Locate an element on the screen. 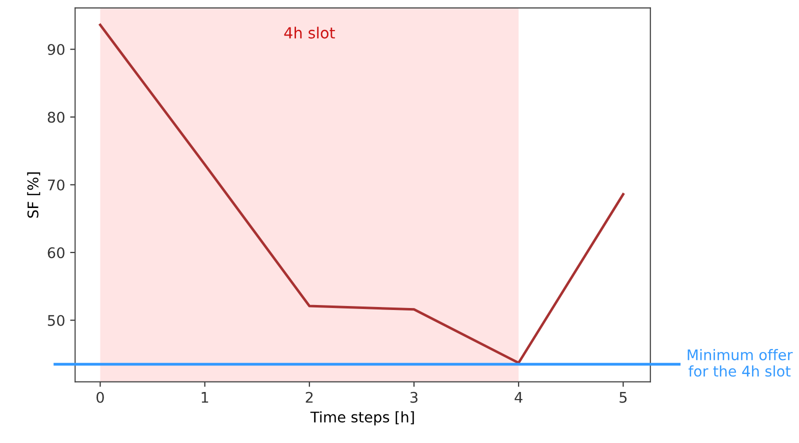  x-tick-label: 3 is located at coordinates (414, 397).